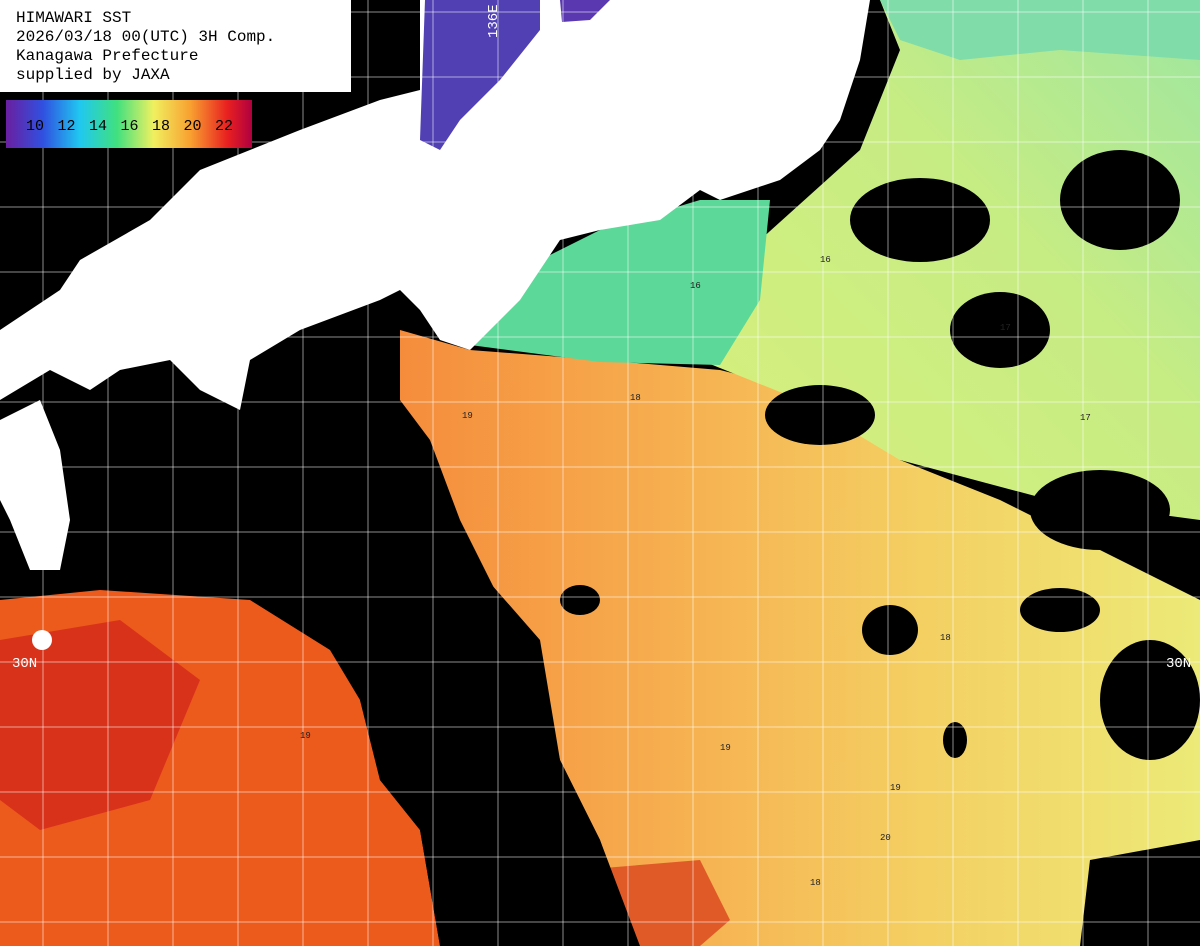  Describe the element at coordinates (107, 56) in the screenshot. I see `header-line: Kanagawa Prefecture` at that location.